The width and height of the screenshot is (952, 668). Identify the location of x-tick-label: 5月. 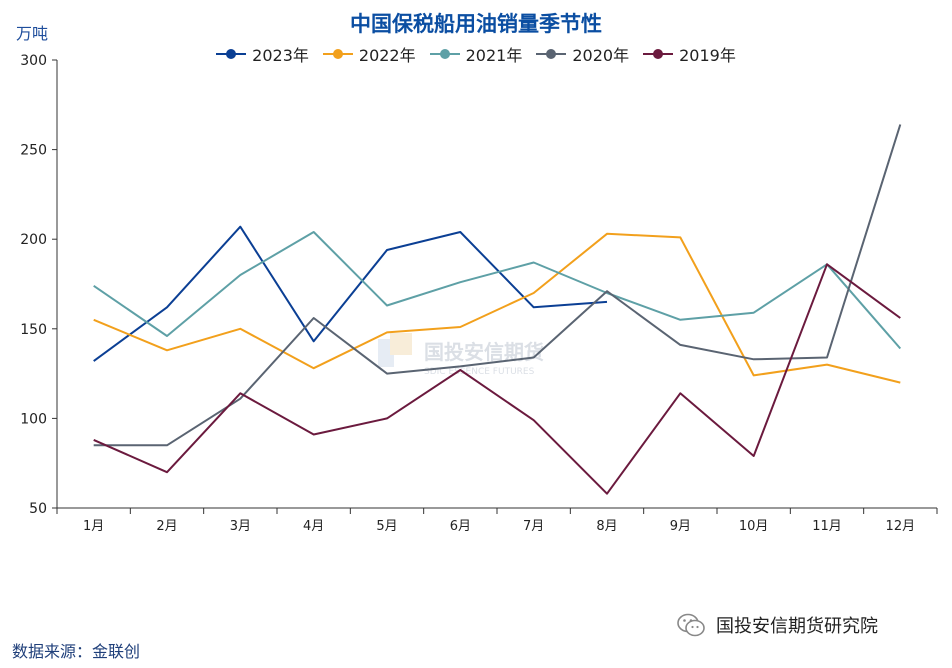
(386, 526).